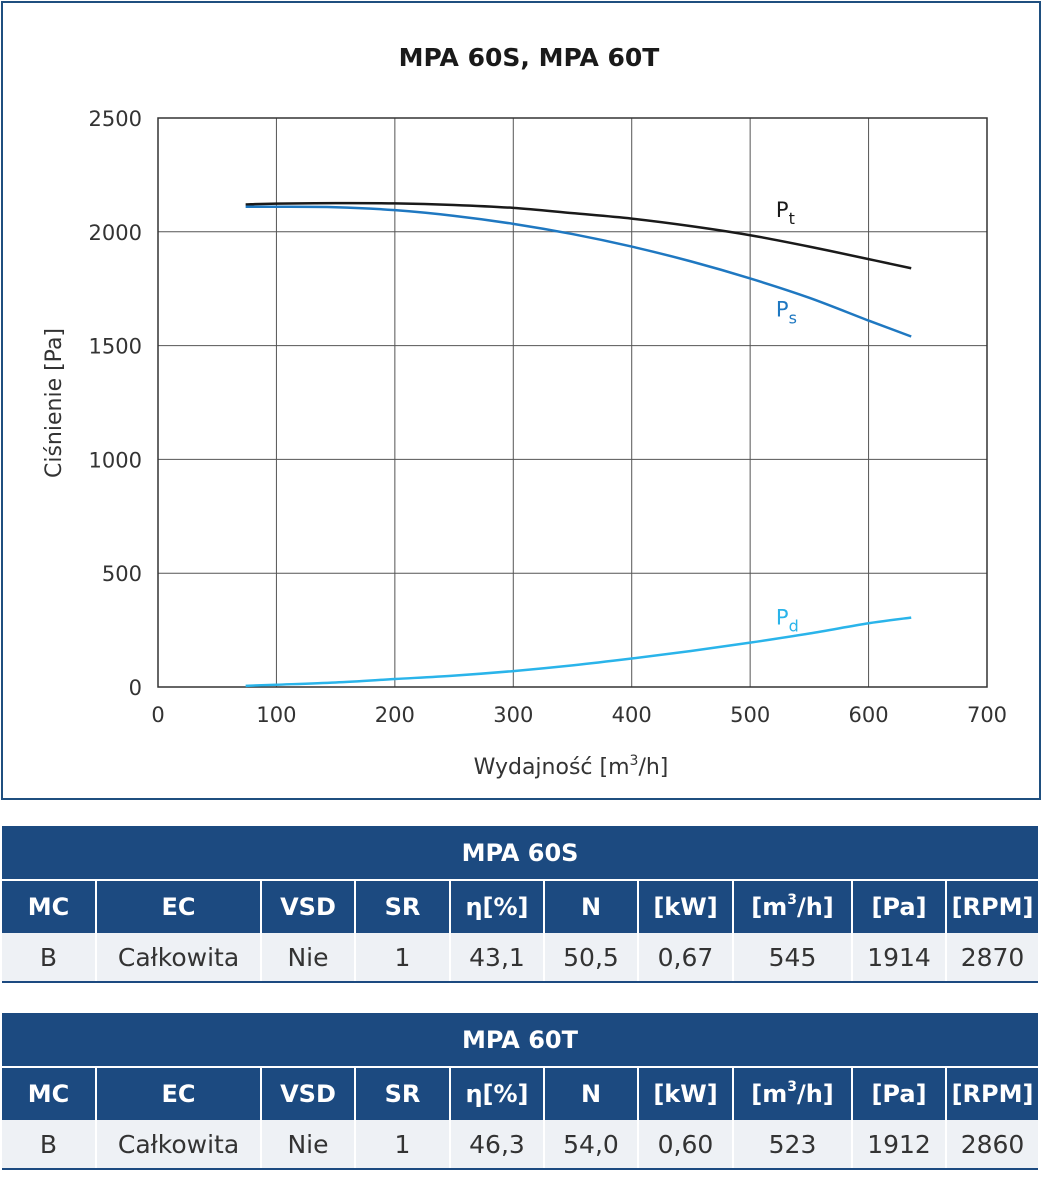 The height and width of the screenshot is (1191, 1042). Describe the element at coordinates (395, 715) in the screenshot. I see `x-tick-label: 200` at that location.